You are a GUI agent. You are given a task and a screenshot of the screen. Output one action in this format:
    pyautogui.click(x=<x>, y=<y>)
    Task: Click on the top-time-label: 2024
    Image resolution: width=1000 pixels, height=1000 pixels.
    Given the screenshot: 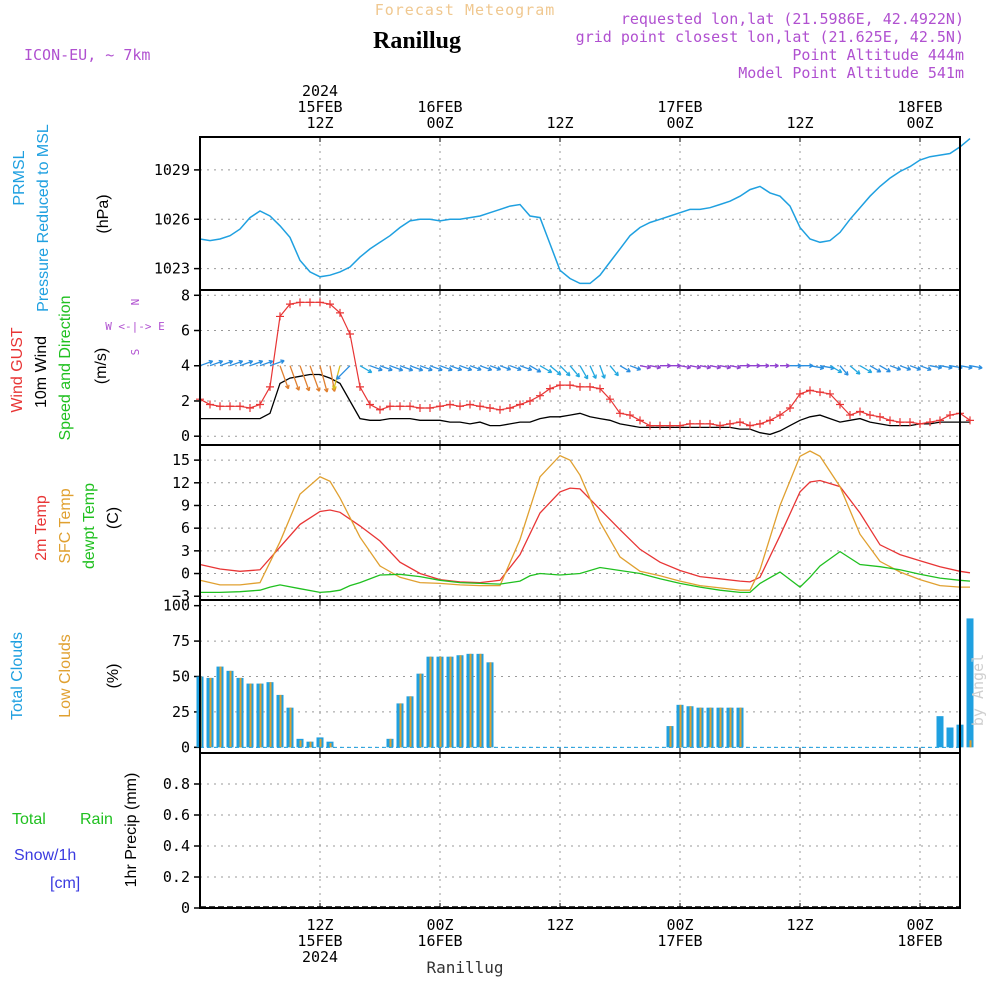 What is the action you would take?
    pyautogui.click(x=320, y=91)
    